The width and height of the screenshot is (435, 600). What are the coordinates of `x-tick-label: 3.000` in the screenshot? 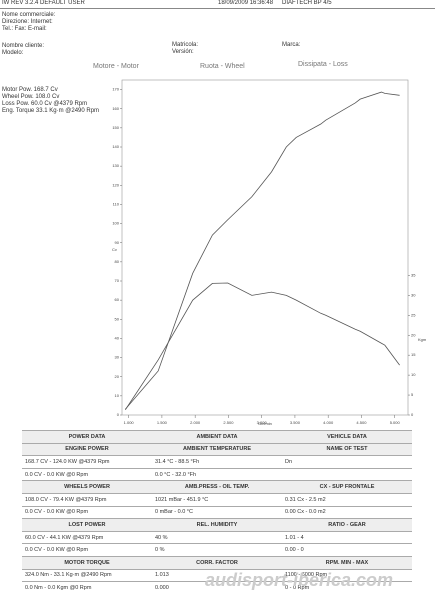 It's located at (262, 422).